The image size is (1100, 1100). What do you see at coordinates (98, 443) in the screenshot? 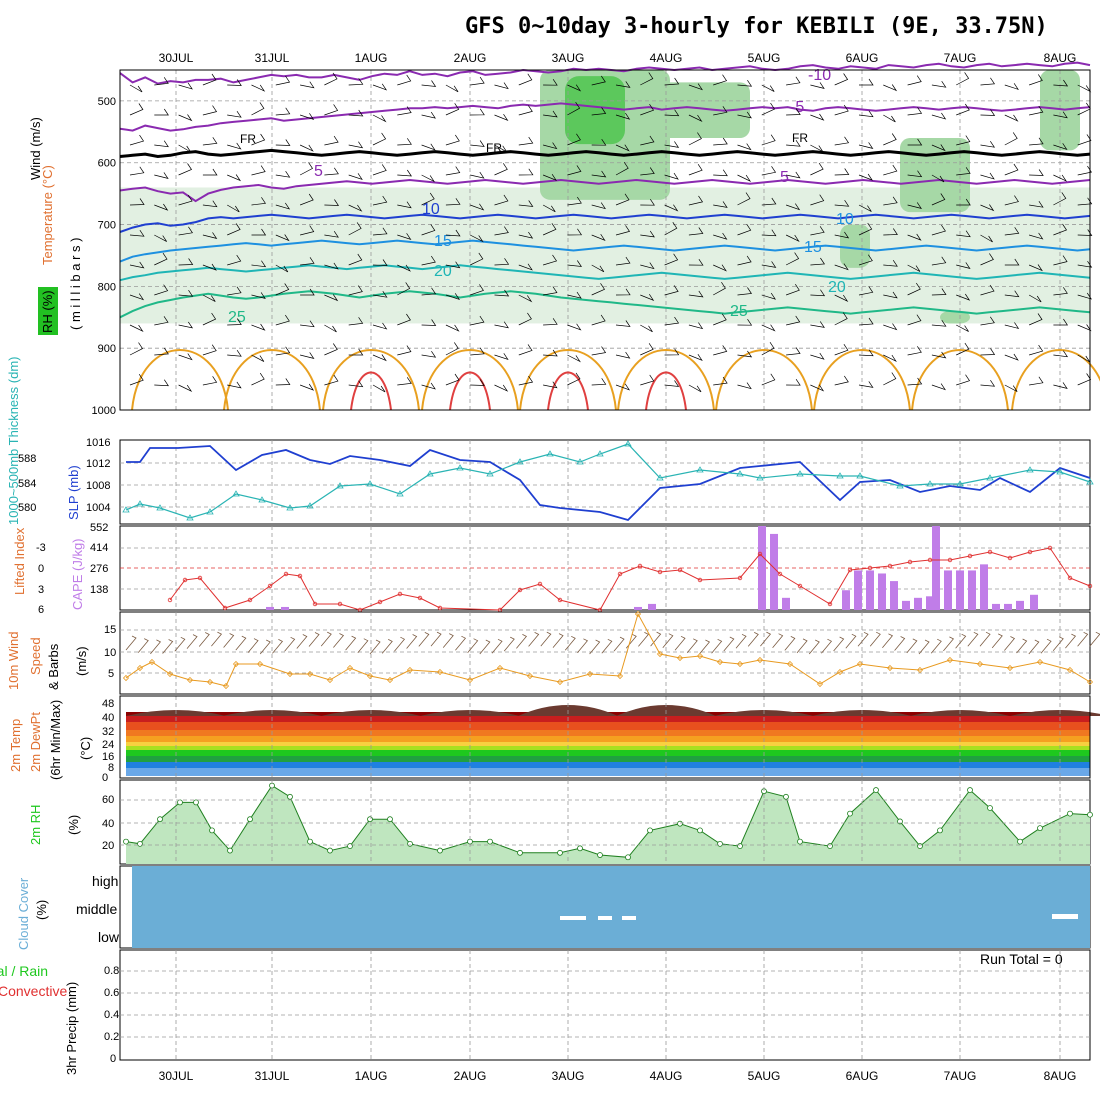
I see `slp-tick: 1016` at bounding box center [98, 443].